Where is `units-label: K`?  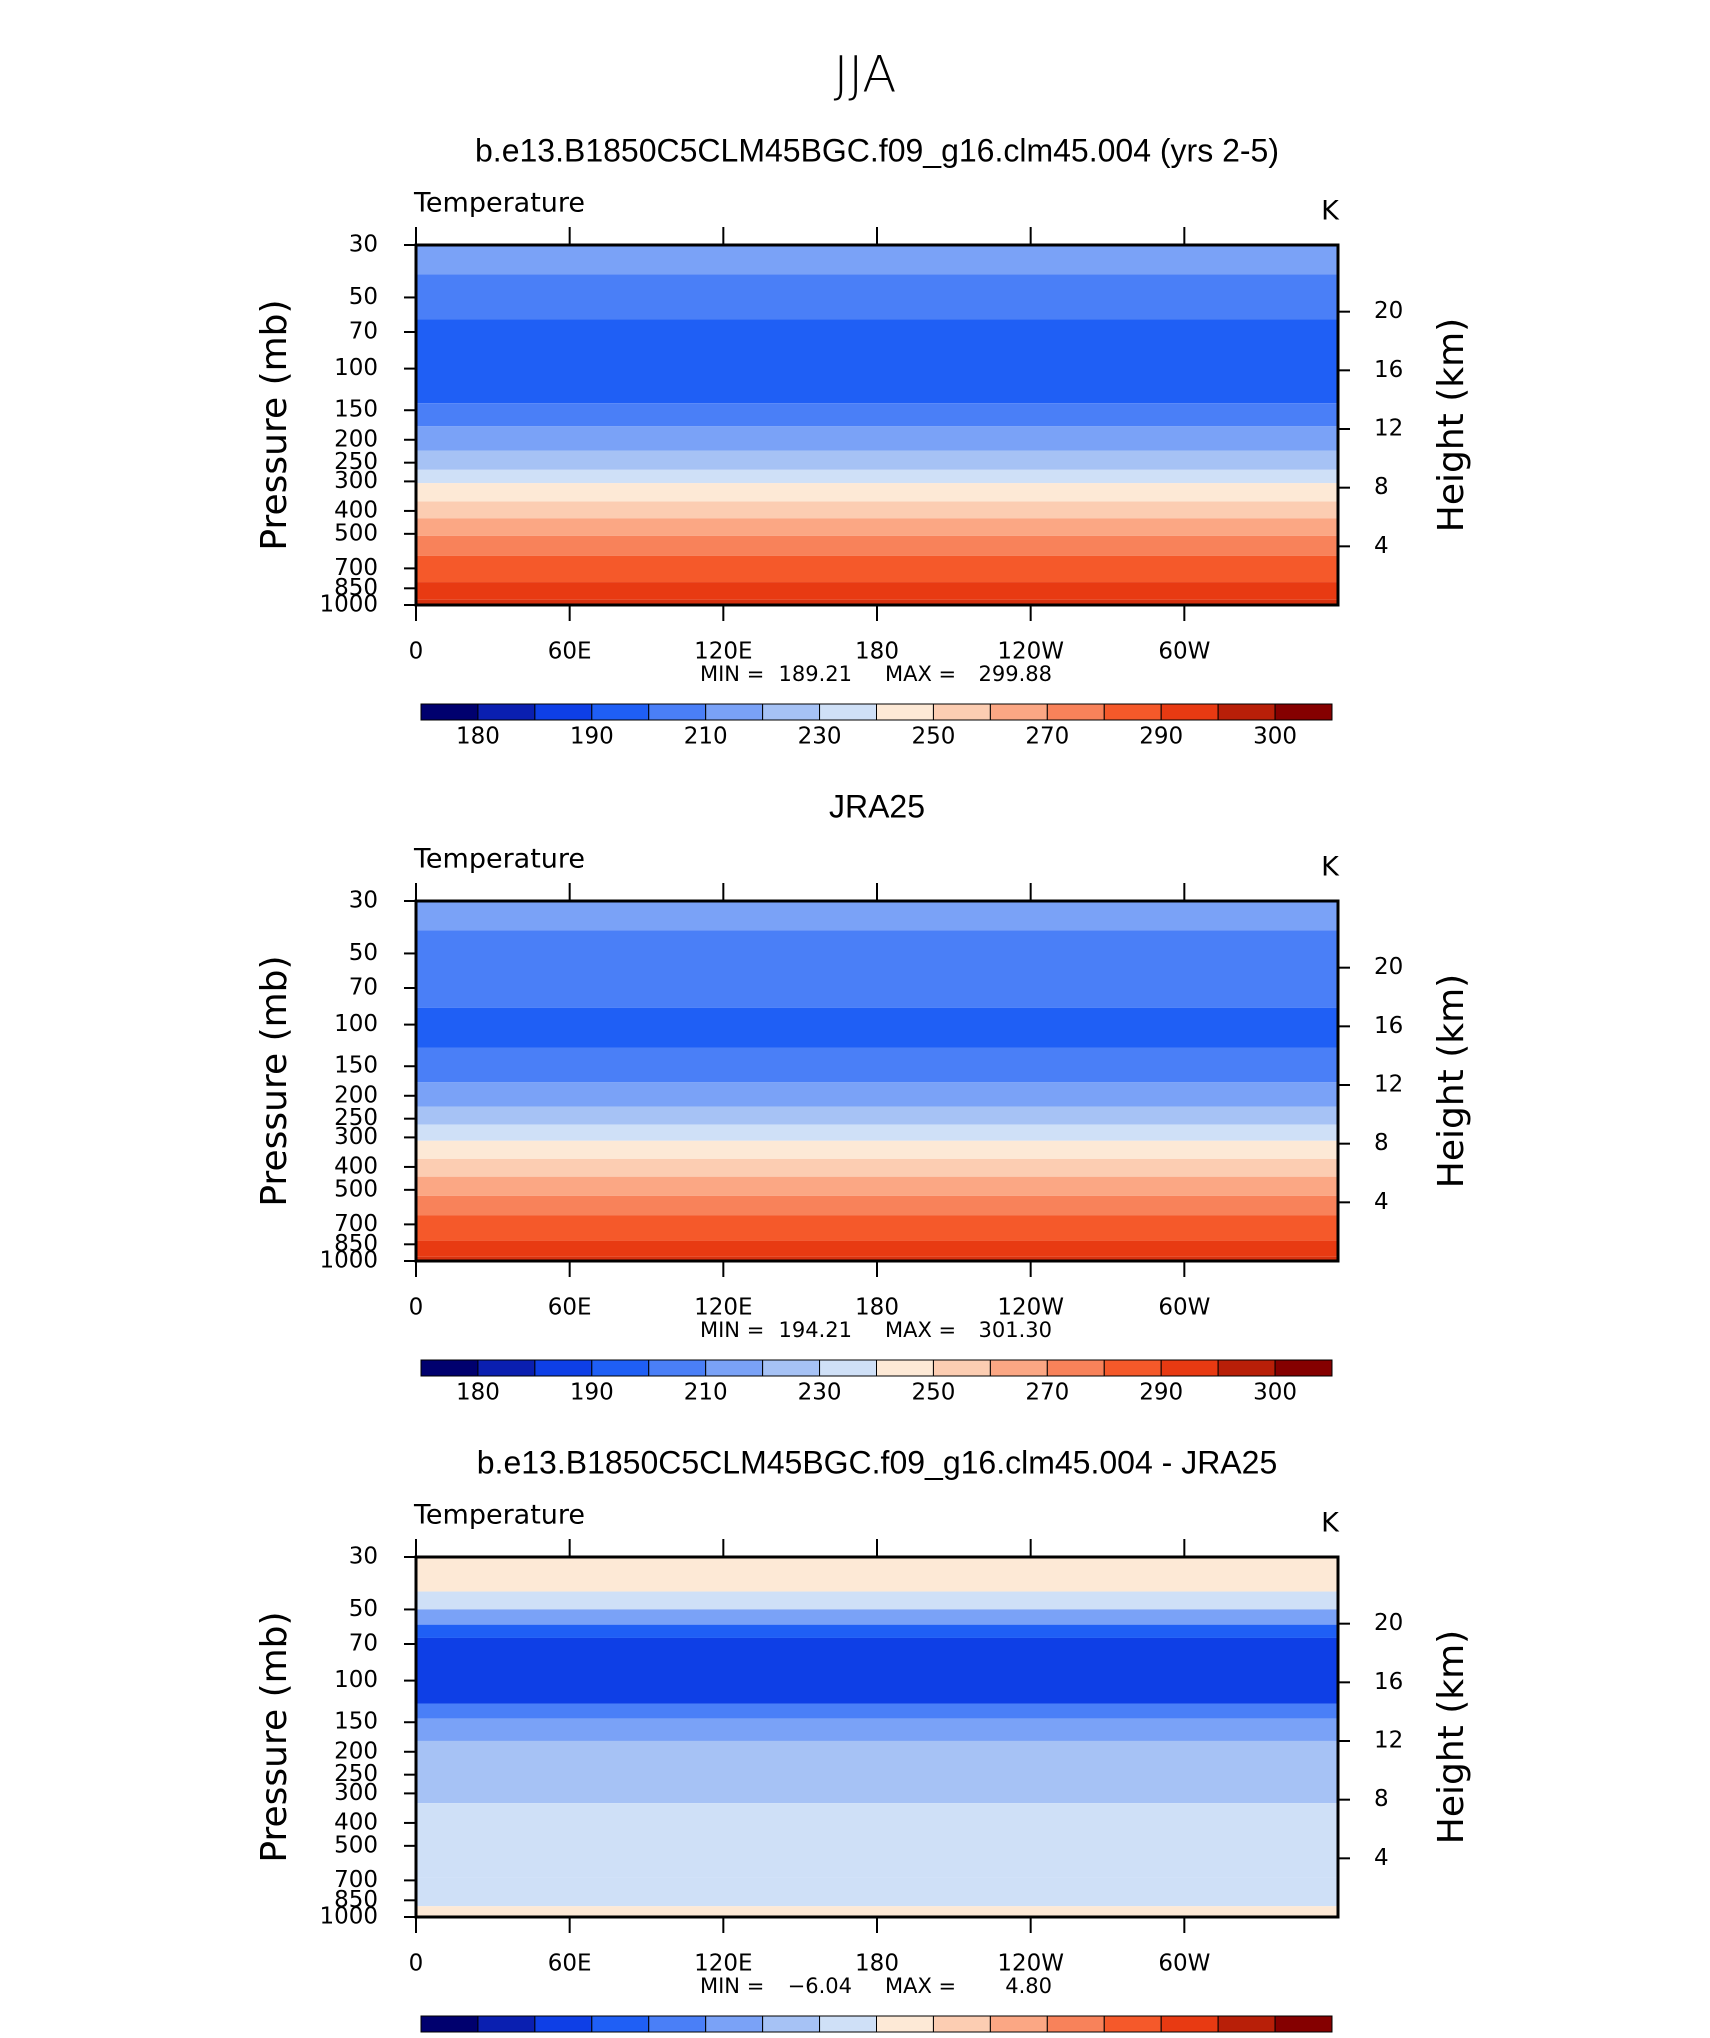 units-label: K is located at coordinates (1330, 211).